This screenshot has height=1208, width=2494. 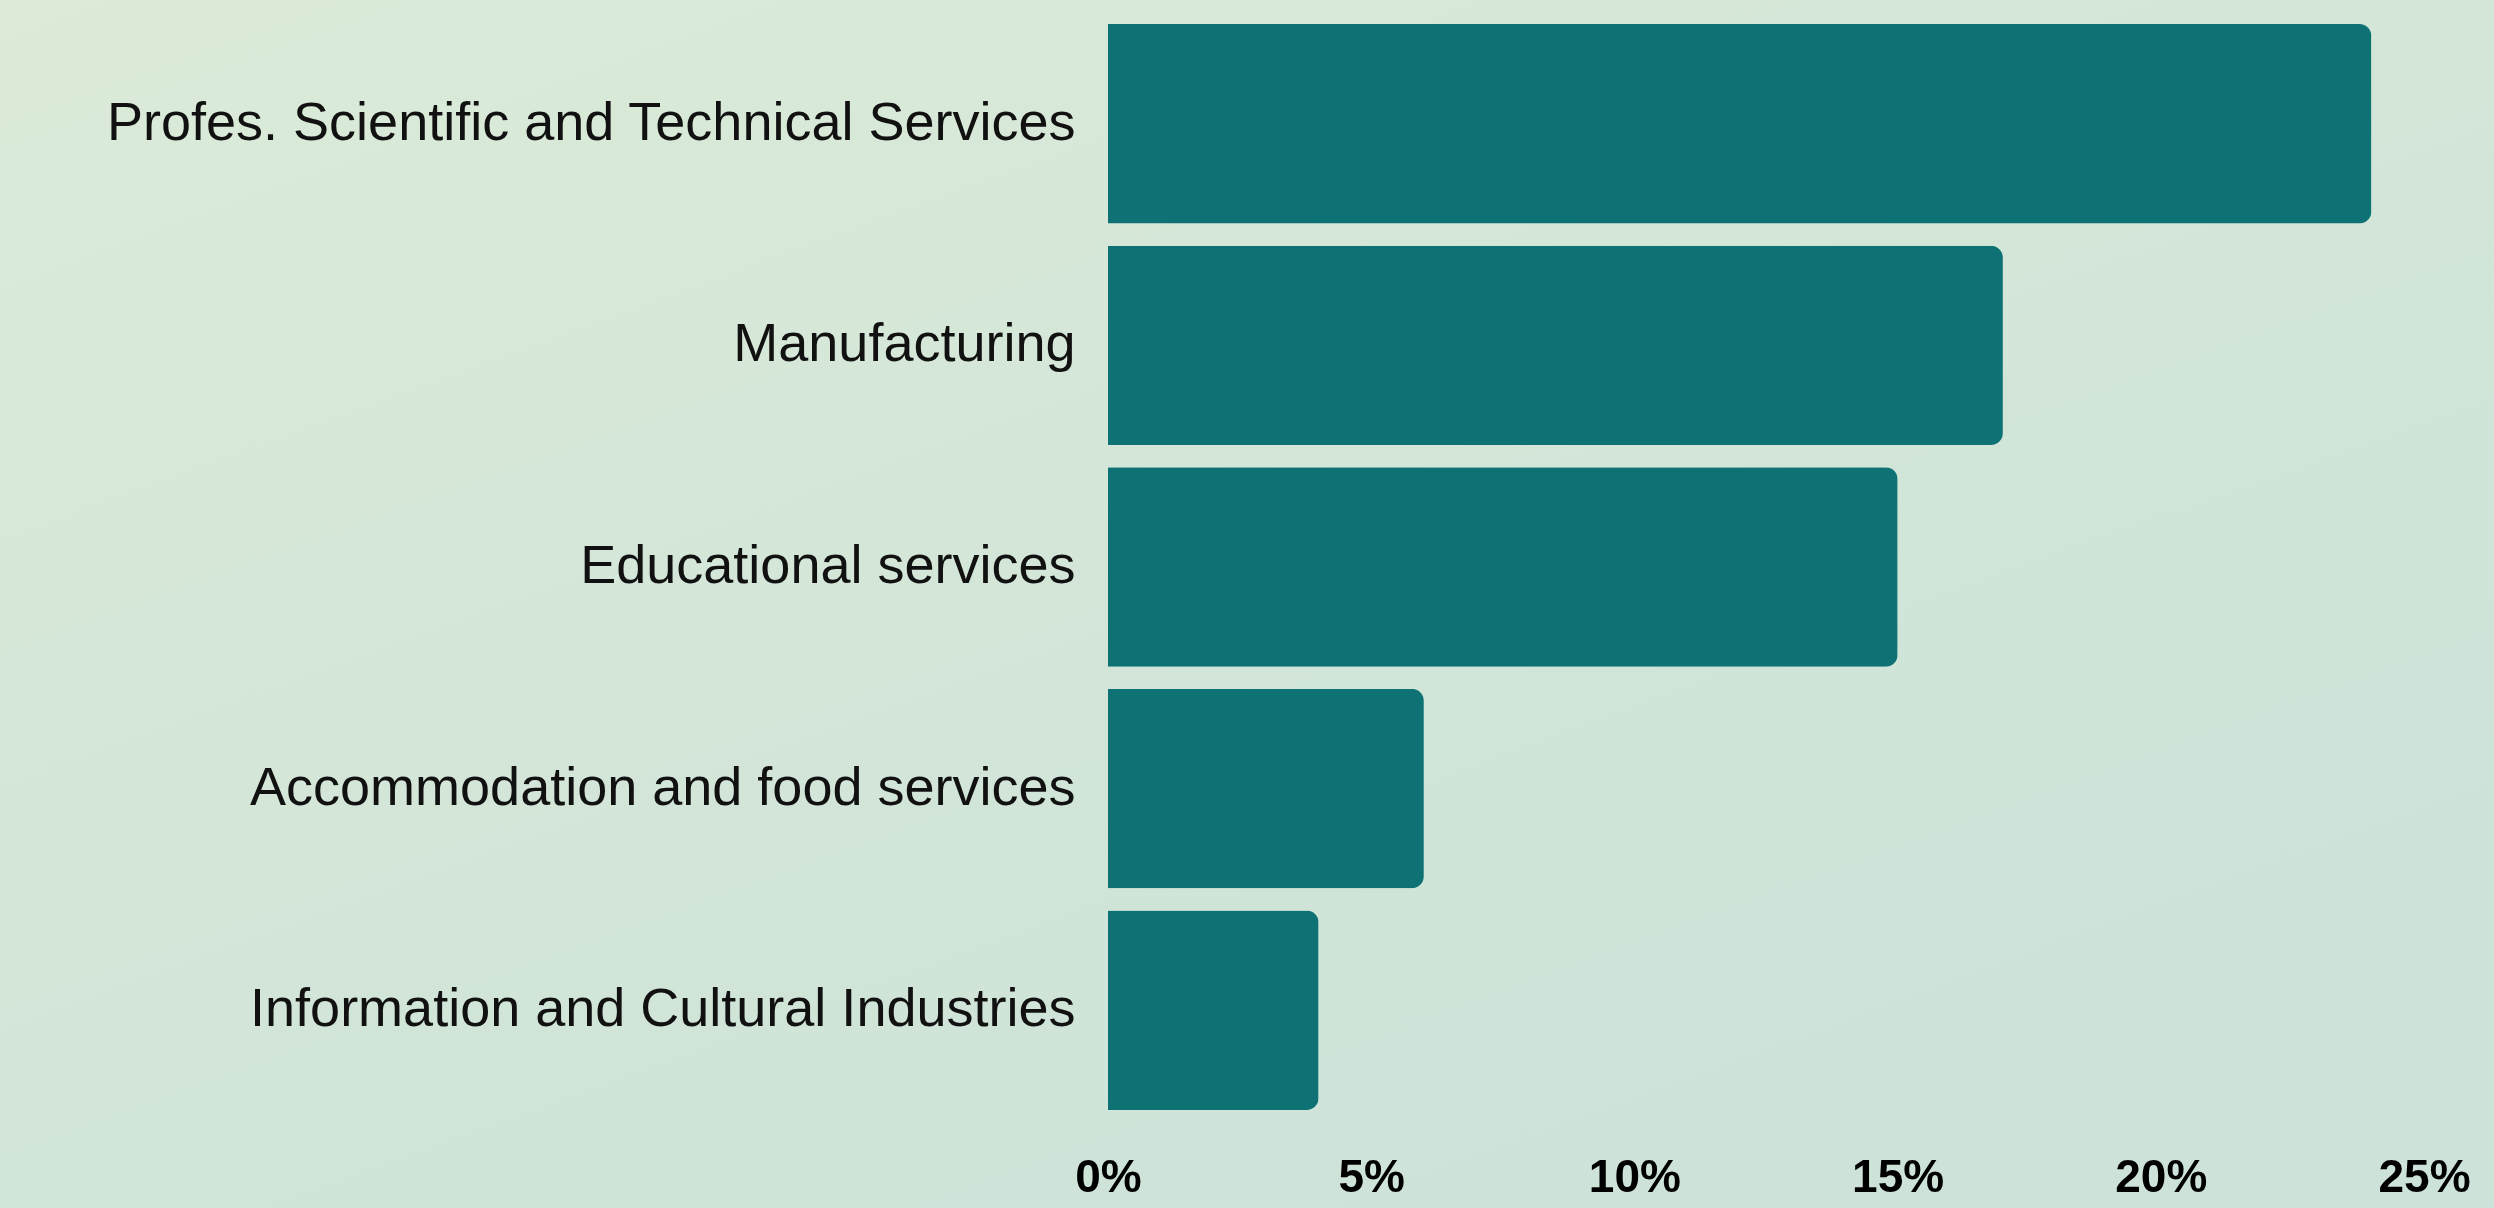 I want to click on y-tick-label: Manufacturing, so click(x=904, y=342).